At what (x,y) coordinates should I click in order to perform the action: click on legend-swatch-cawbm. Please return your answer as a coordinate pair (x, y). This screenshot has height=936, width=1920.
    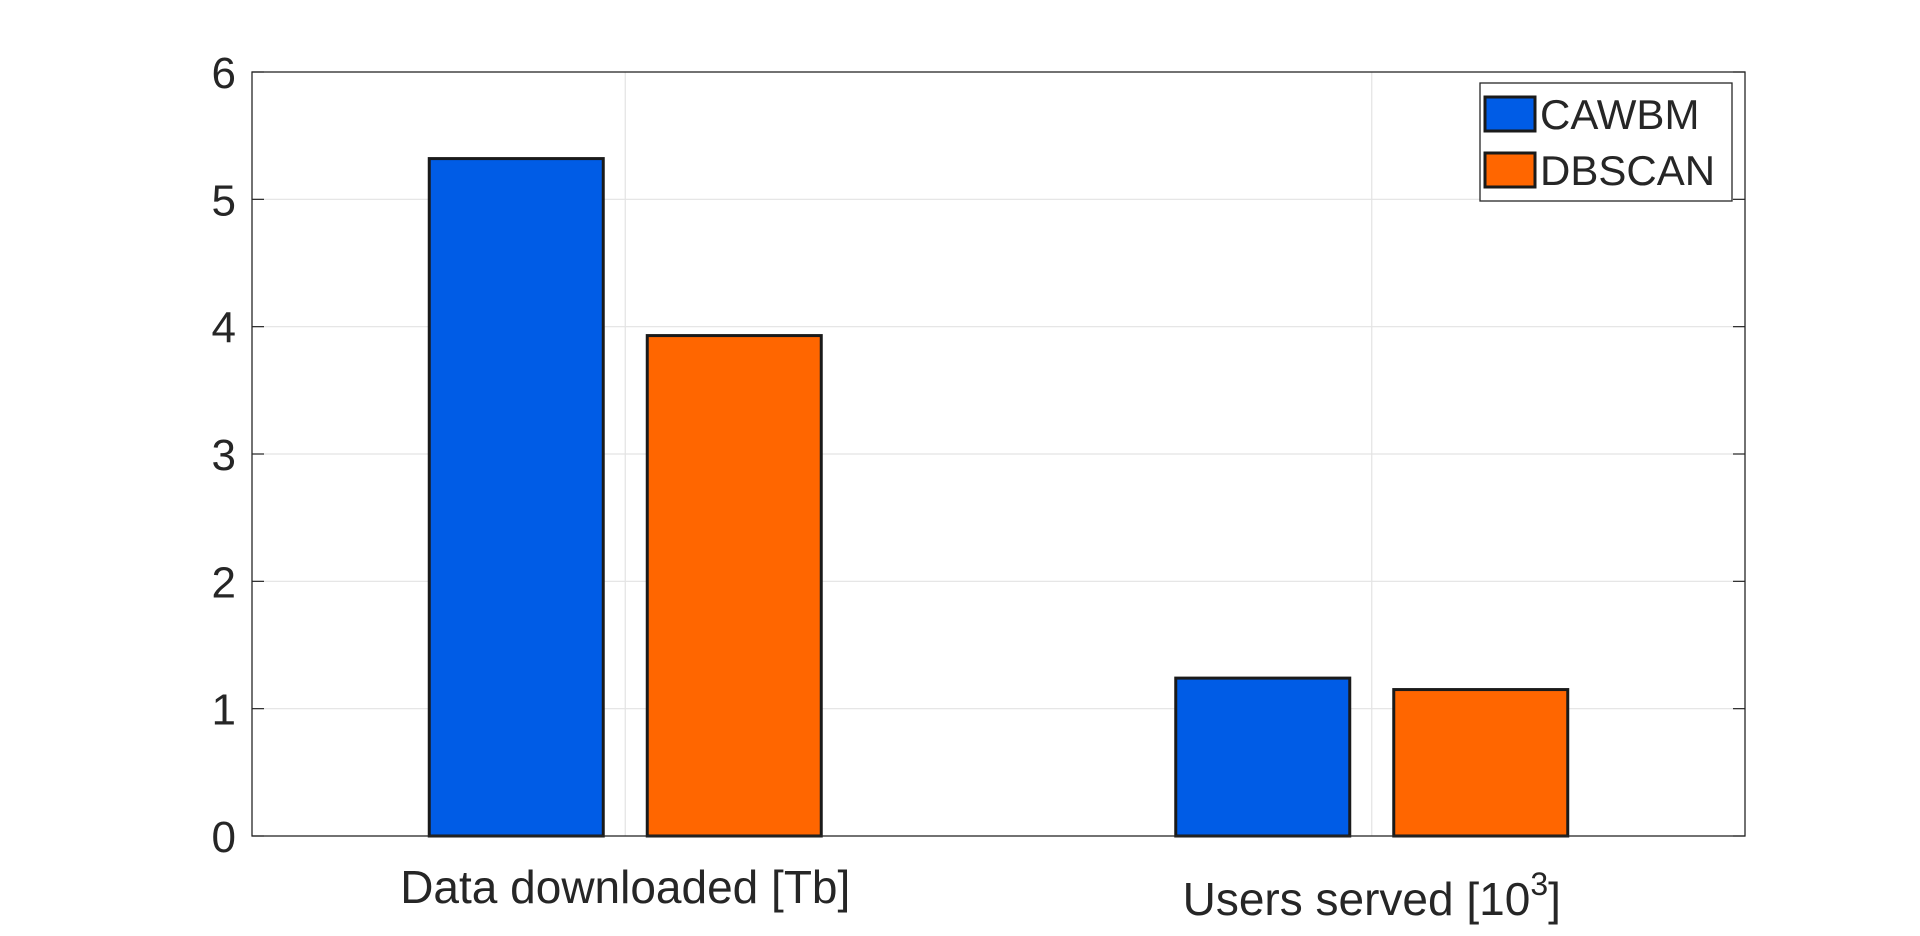
    Looking at the image, I should click on (1510, 114).